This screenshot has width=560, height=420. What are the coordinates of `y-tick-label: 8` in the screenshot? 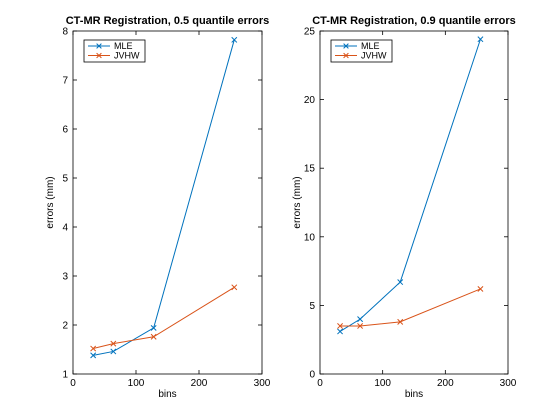 It's located at (65, 32).